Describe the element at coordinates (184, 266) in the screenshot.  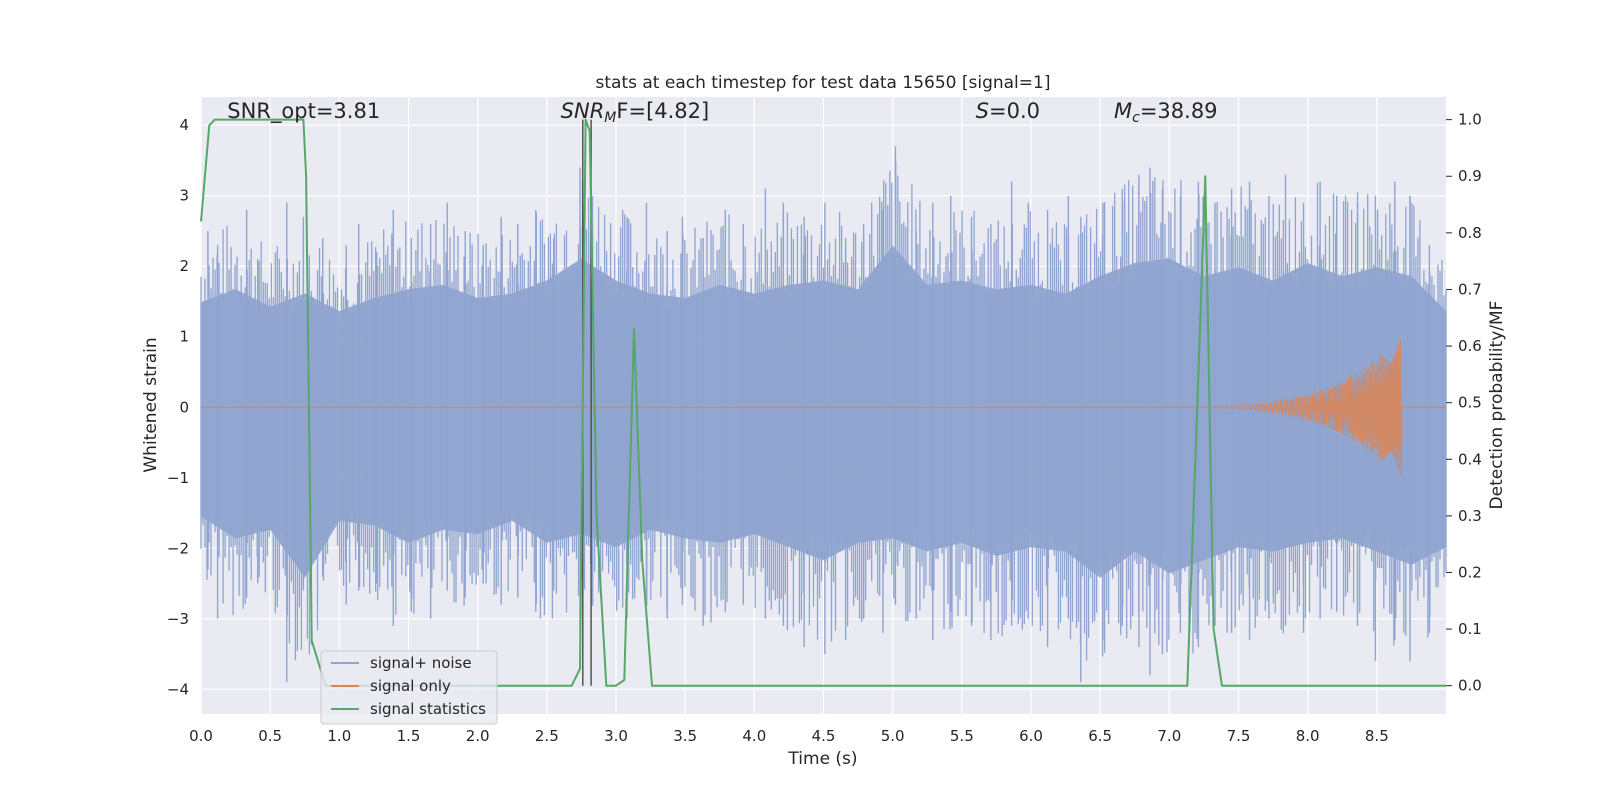
I see `y-left-tick-label: 2` at that location.